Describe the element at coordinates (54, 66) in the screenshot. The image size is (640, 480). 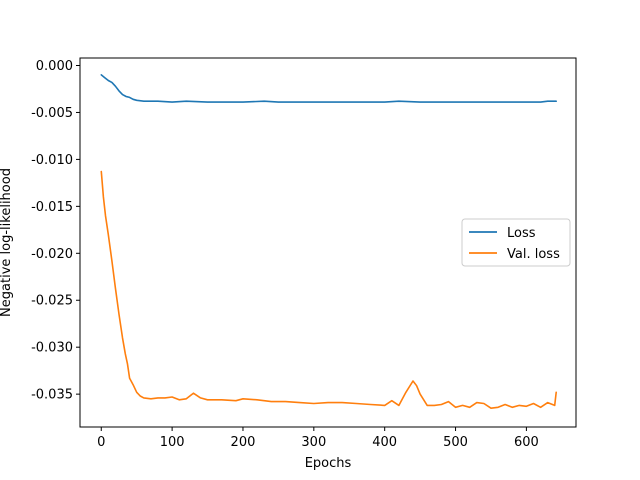
I see `y-tick-label: 0.000` at that location.